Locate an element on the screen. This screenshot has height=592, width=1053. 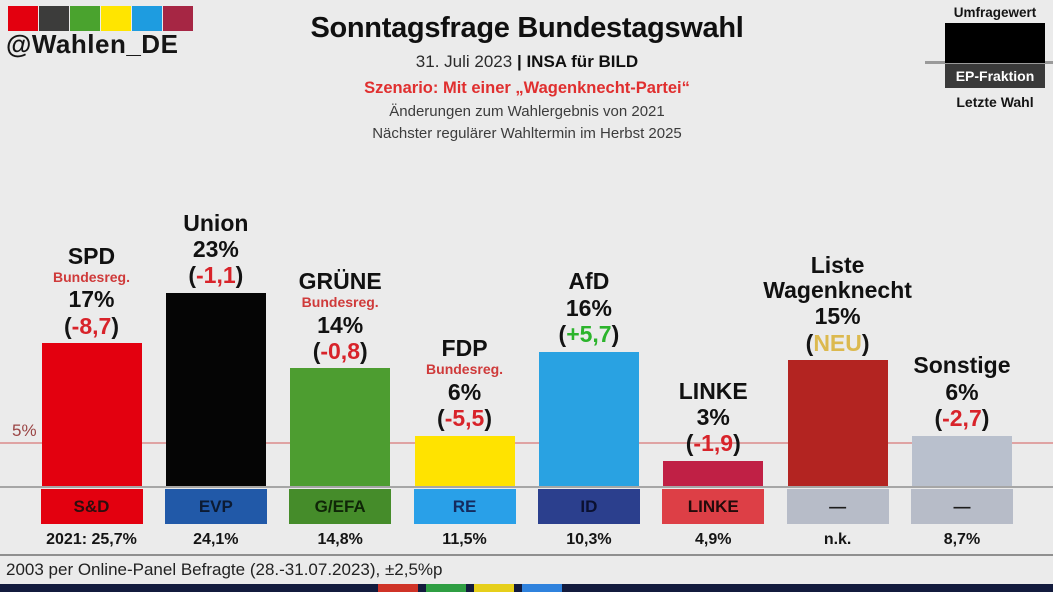
legend: Umfragewert EP-Fraktion Letzte Wahl is located at coordinates (995, 57).